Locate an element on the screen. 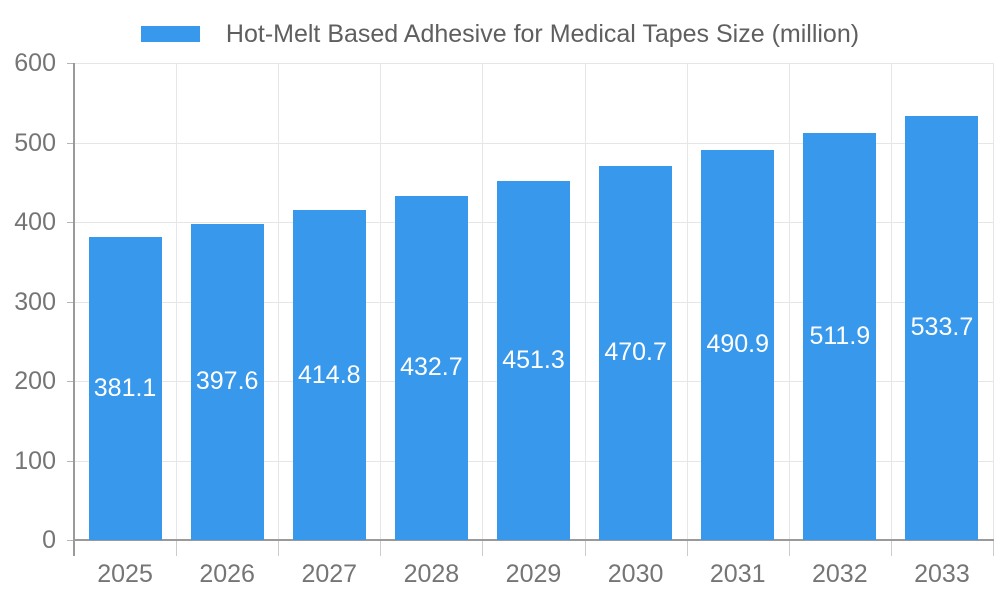  x-axis-tick-label: 2030 is located at coordinates (635, 574).